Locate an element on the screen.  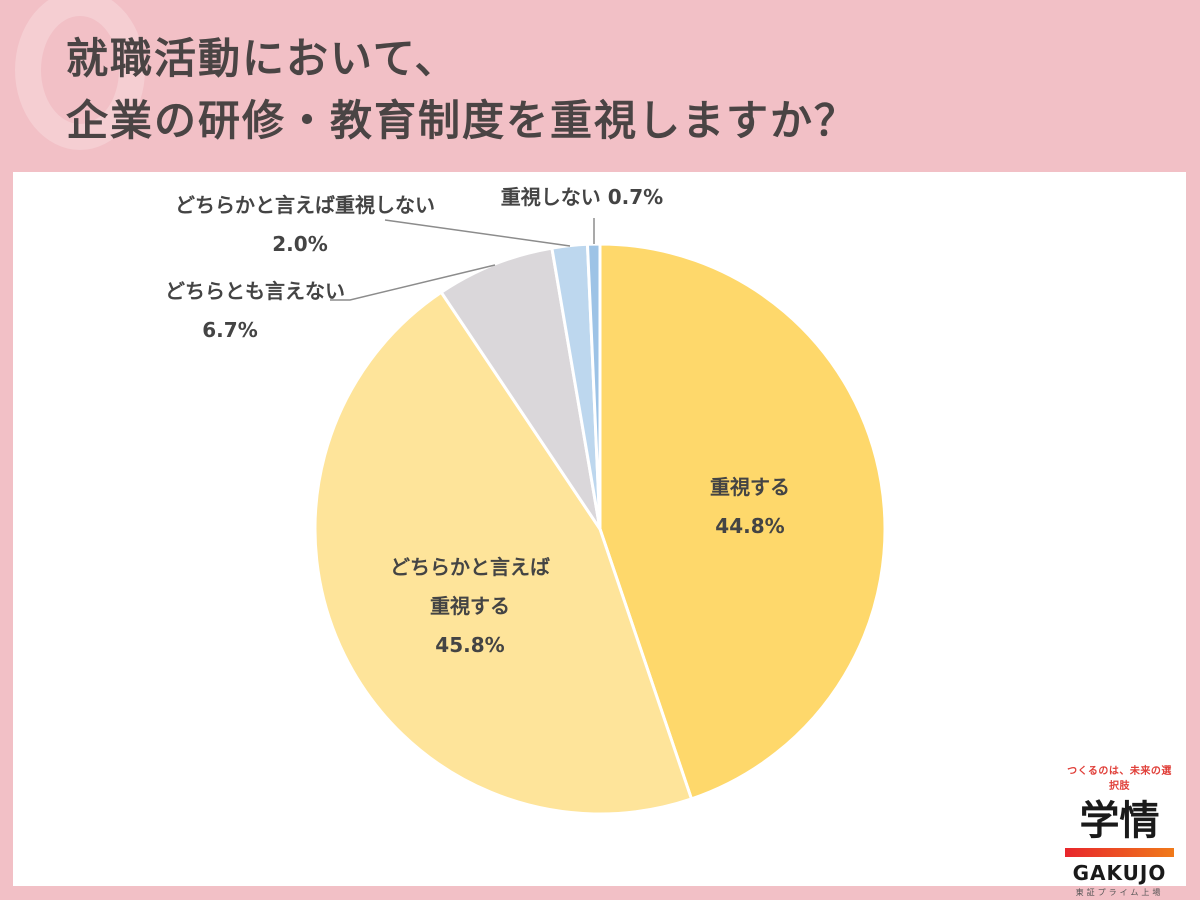
label-dochiratomo-ienai: どちらとも言えない 6.7% is located at coordinates (255, 310).